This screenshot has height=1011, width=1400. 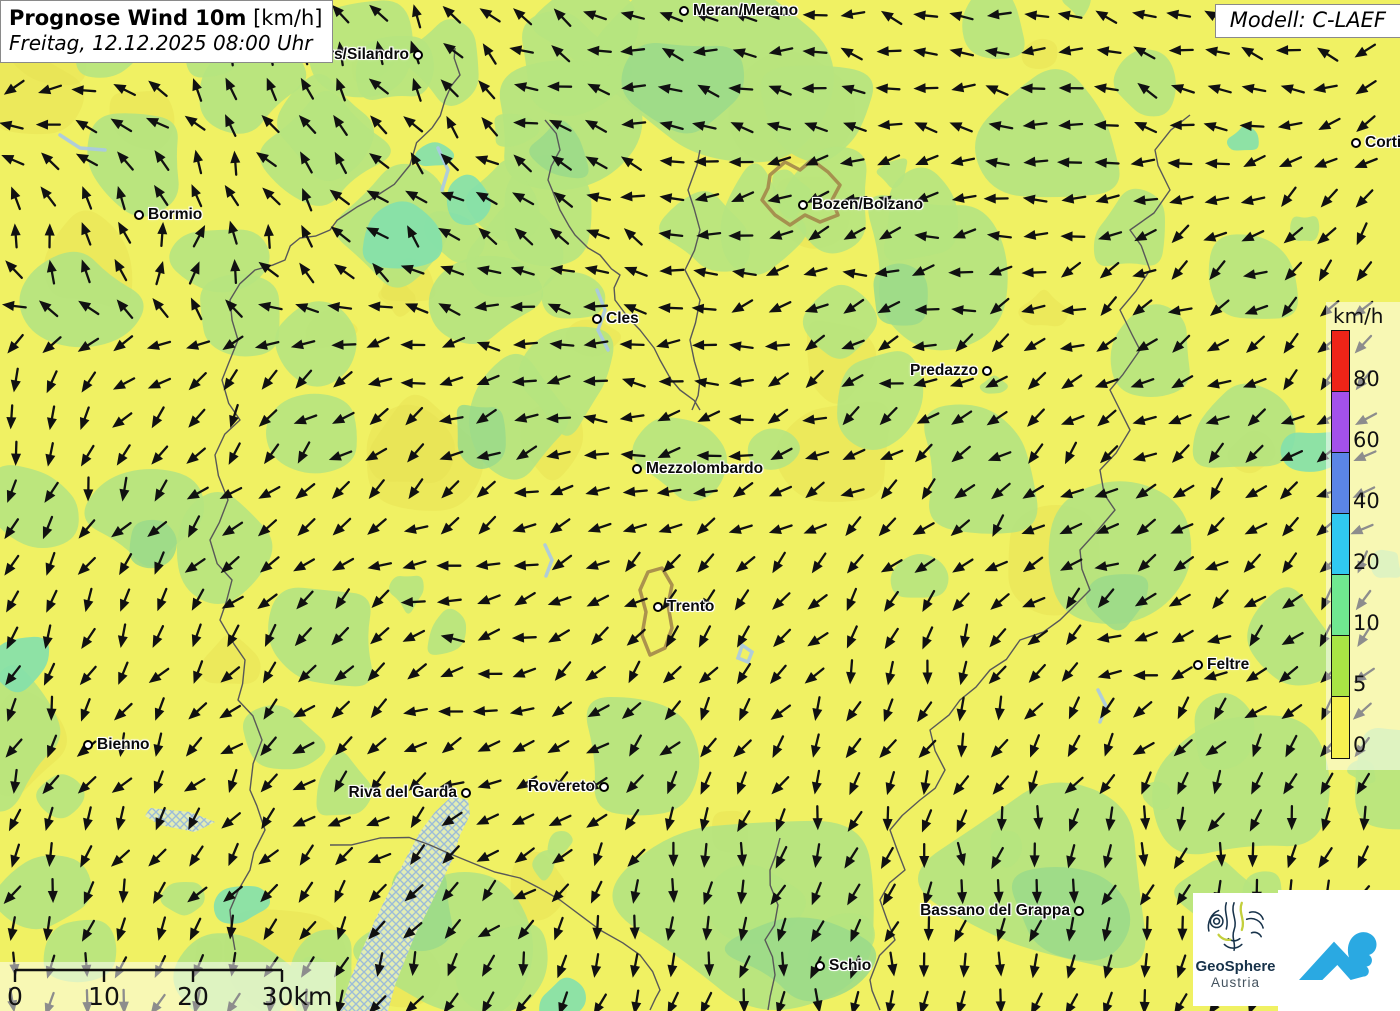 What do you see at coordinates (128, 18) in the screenshot?
I see `forecast-title: Prognose Wind 10m` at bounding box center [128, 18].